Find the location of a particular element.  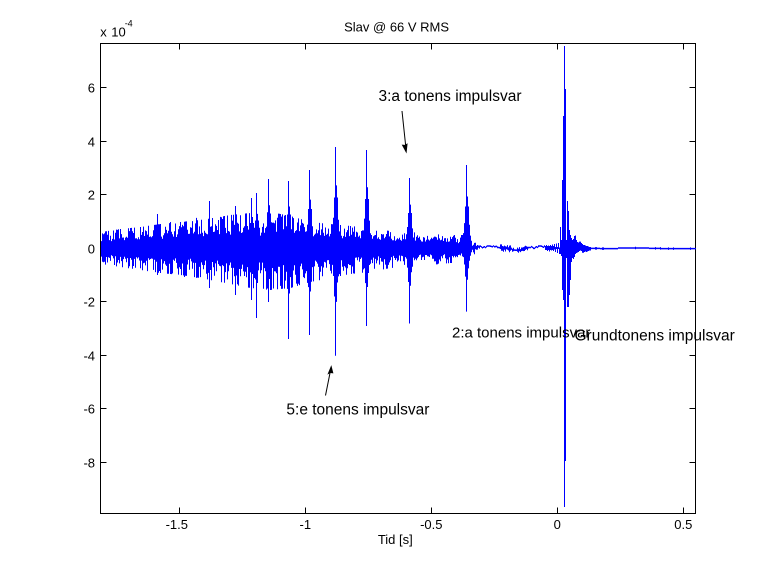

svg-text: 2 is located at coordinates (91, 194).